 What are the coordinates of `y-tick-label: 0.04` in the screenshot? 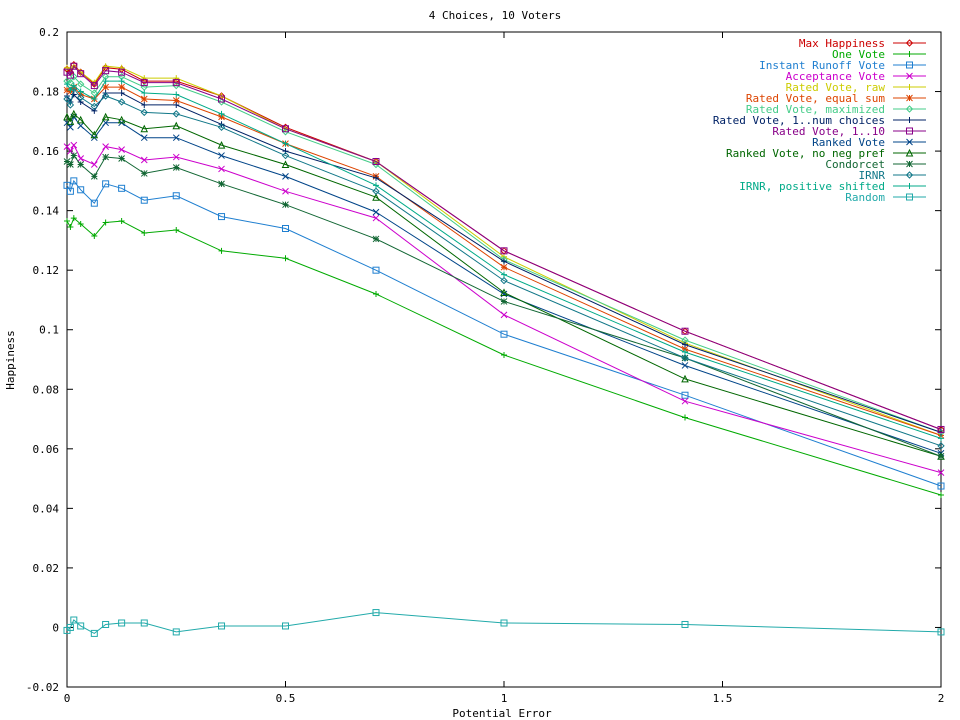 It's located at (46, 508).